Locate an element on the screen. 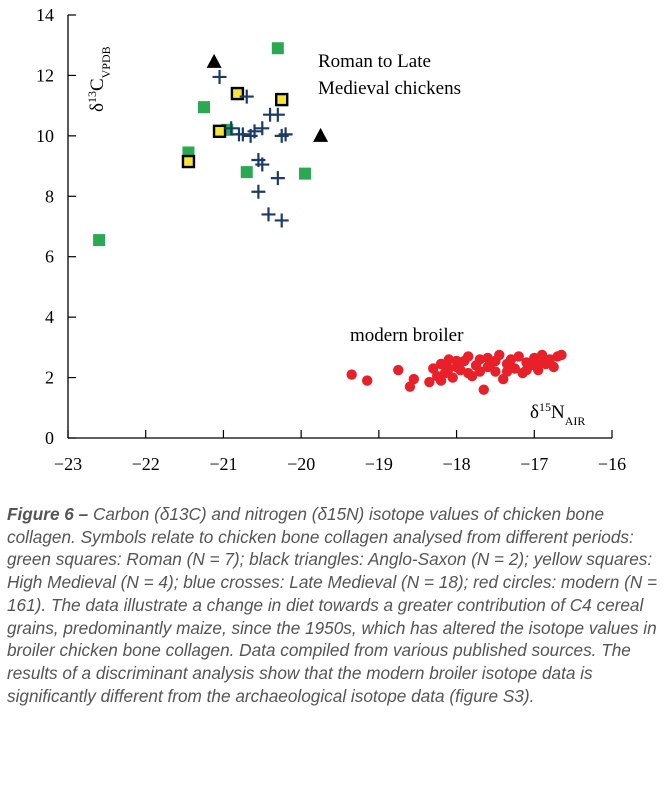 The width and height of the screenshot is (667, 788). x-tick-label: −18 is located at coordinates (456, 464).